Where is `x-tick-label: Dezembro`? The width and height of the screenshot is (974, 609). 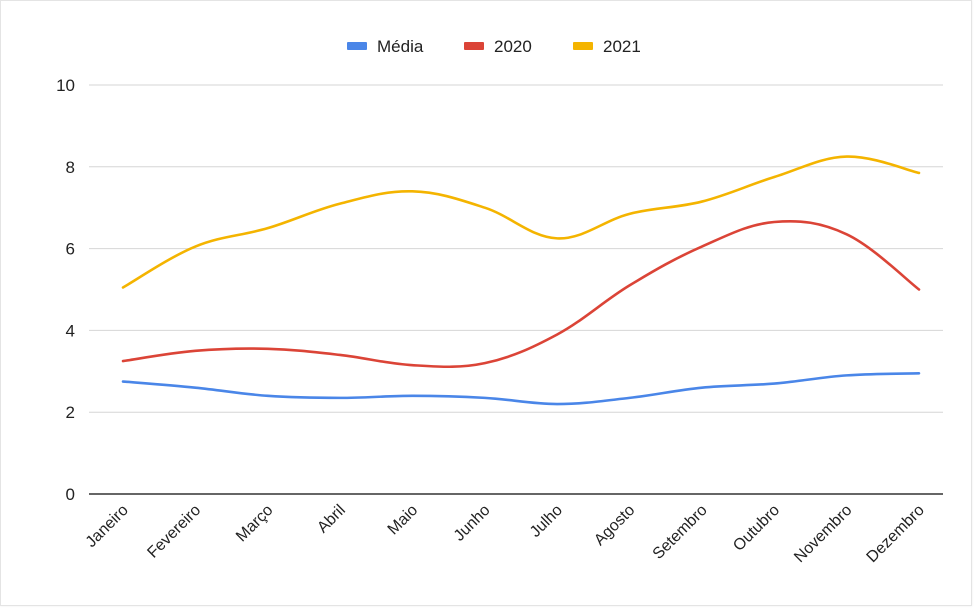
x-tick-label: Dezembro is located at coordinates (896, 534).